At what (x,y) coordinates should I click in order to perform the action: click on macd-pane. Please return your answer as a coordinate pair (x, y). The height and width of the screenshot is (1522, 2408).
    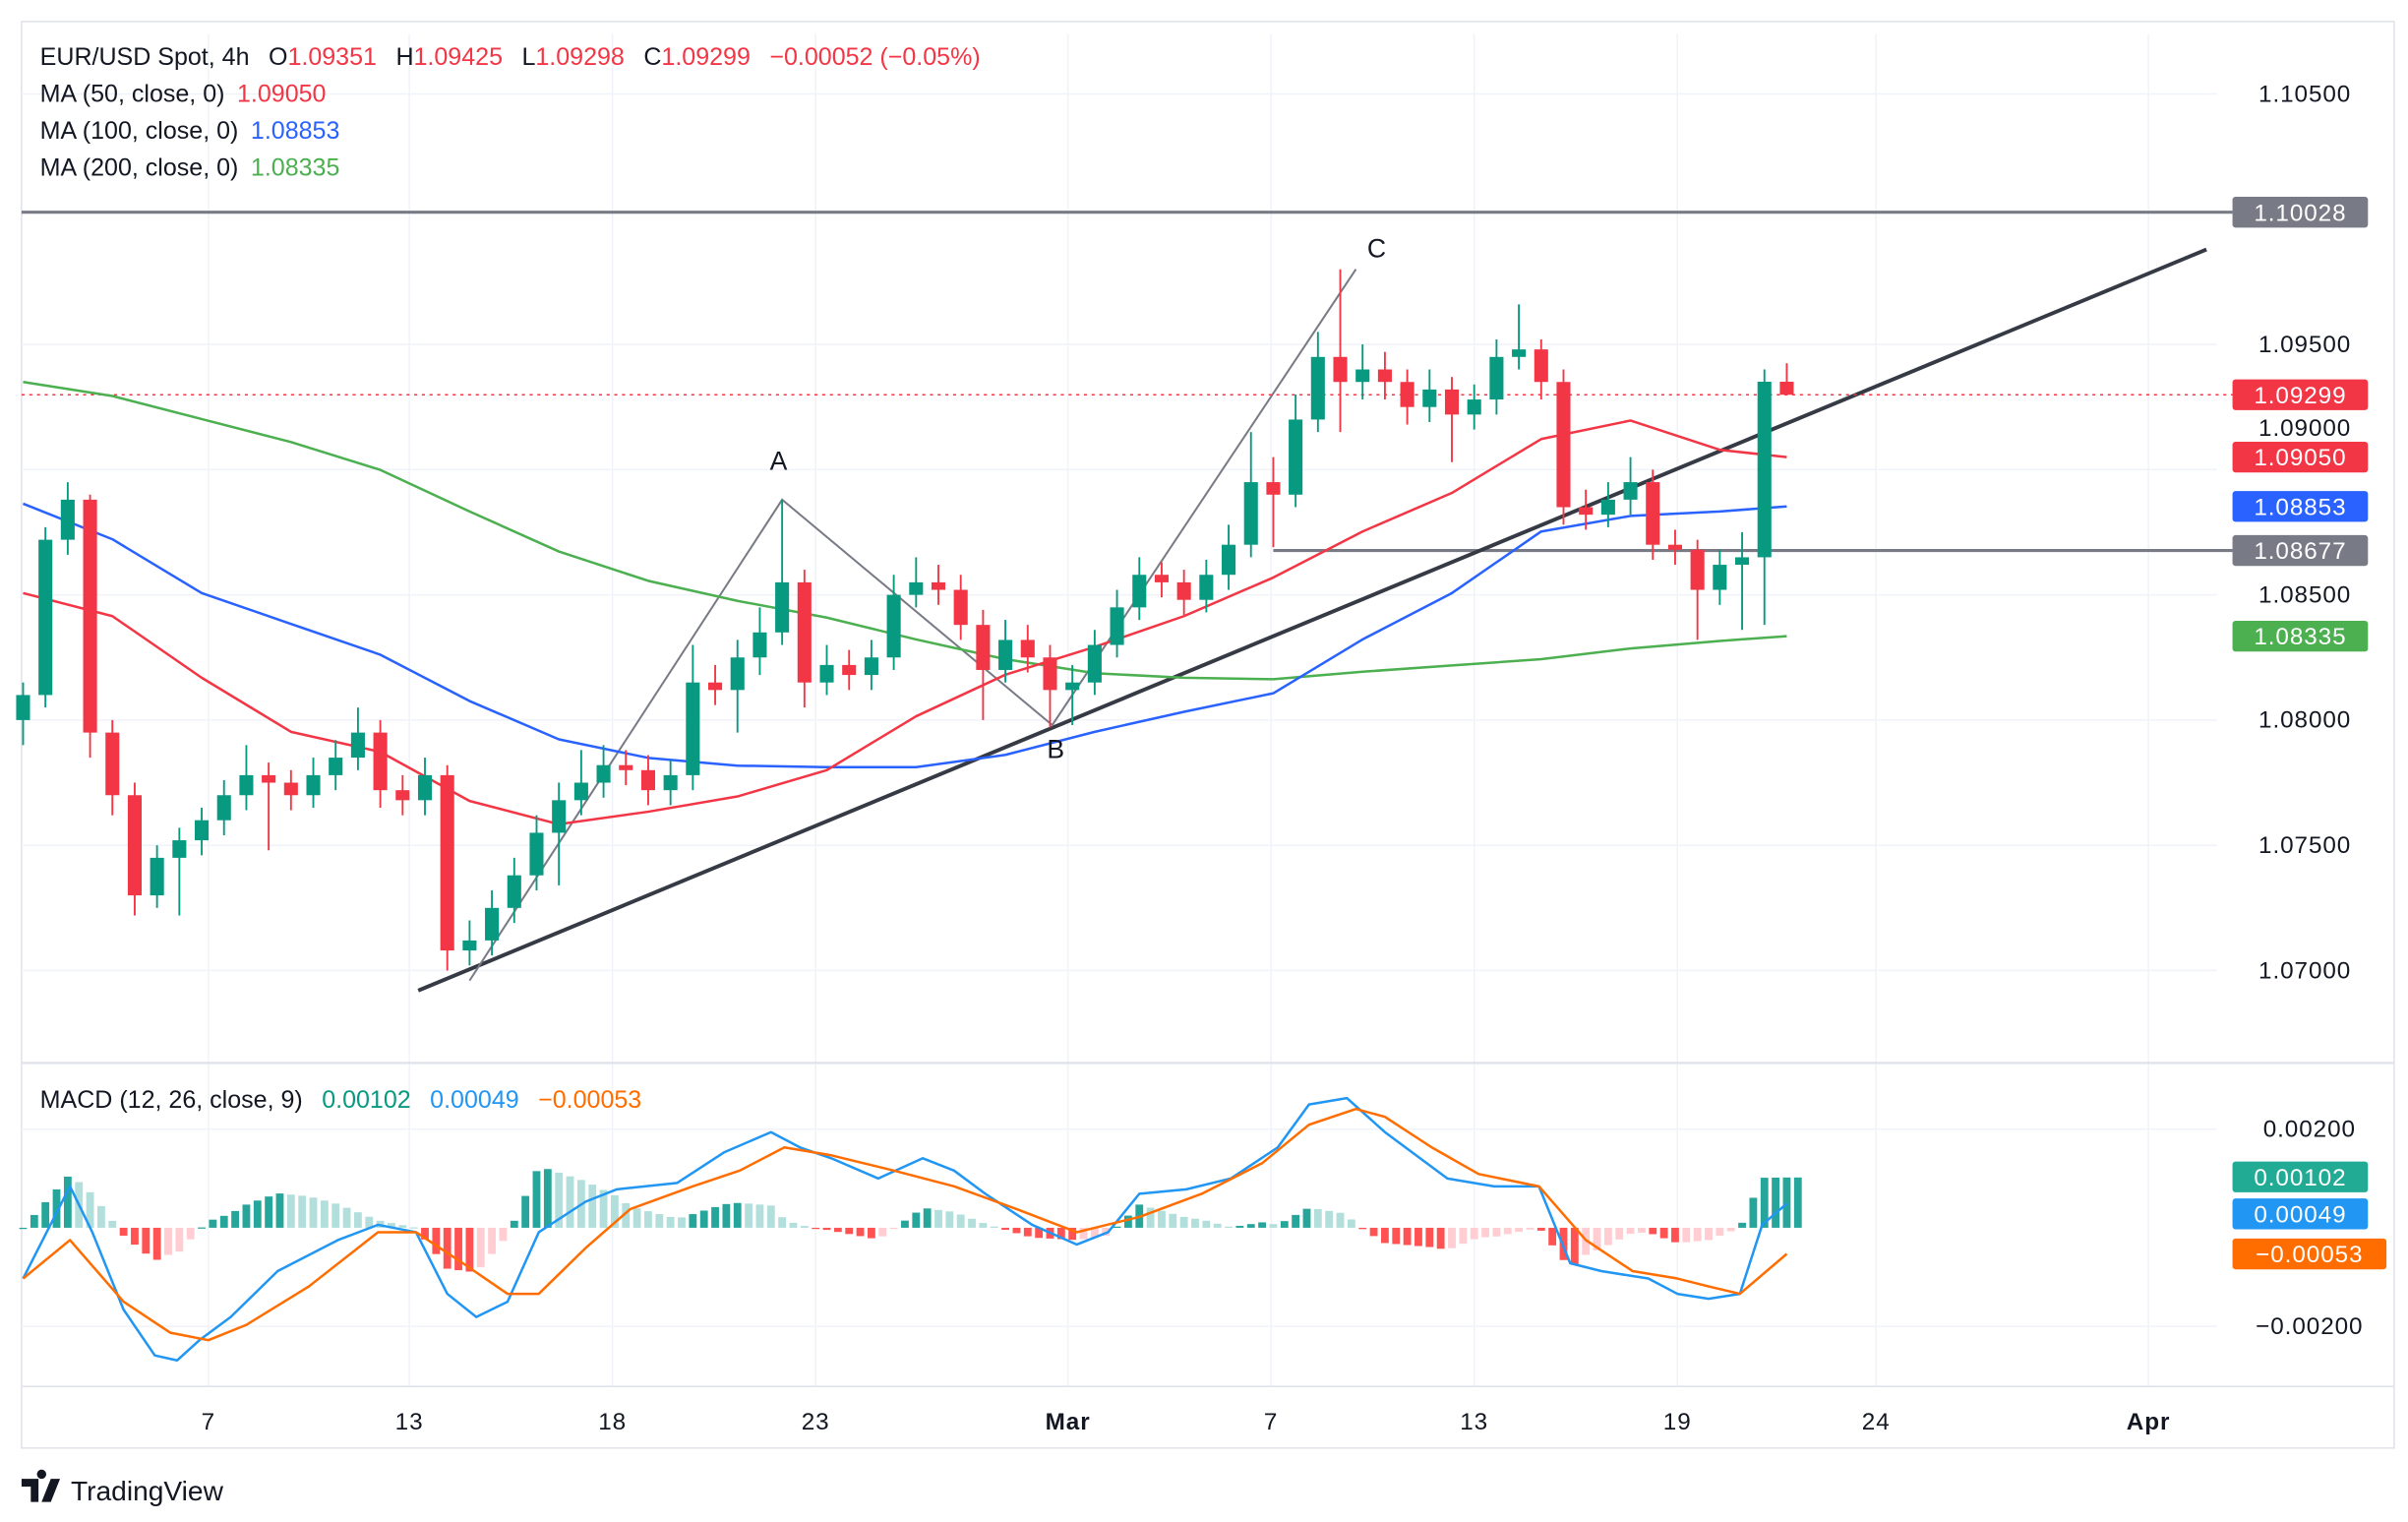
    Looking at the image, I should click on (910, 1229).